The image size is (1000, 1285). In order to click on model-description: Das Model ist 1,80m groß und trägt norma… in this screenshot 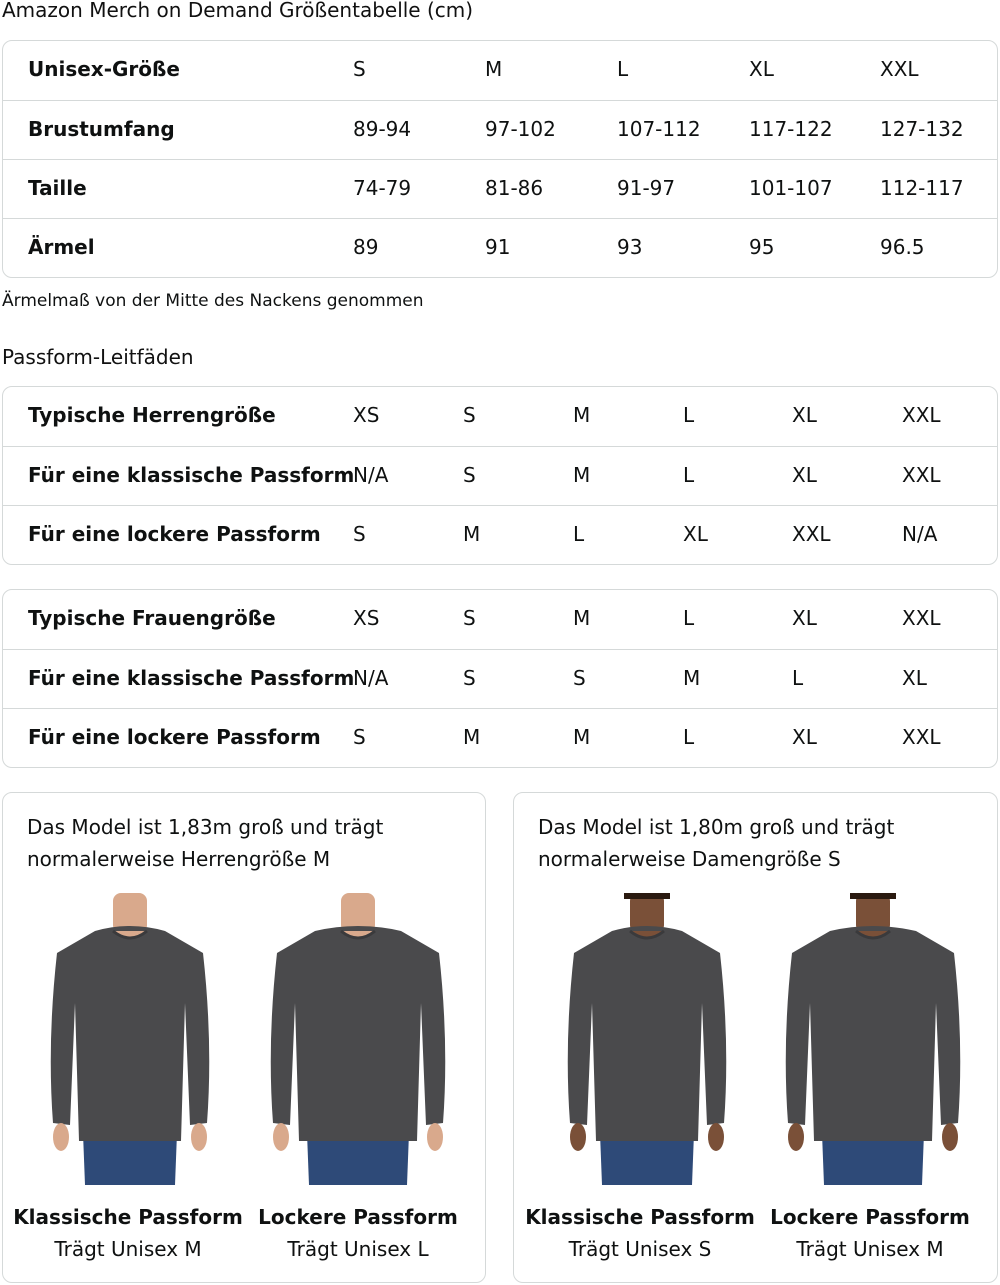, I will do `click(716, 843)`.